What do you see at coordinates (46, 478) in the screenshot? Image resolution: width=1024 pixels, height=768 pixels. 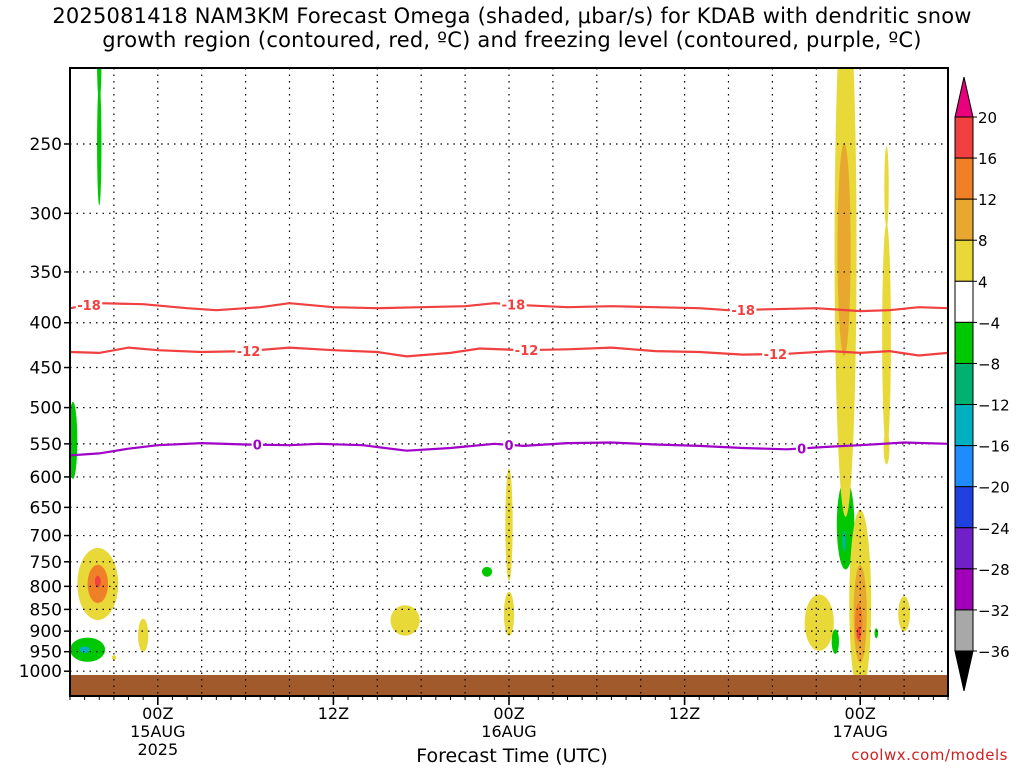 I see `y-tick-label-600: 600` at bounding box center [46, 478].